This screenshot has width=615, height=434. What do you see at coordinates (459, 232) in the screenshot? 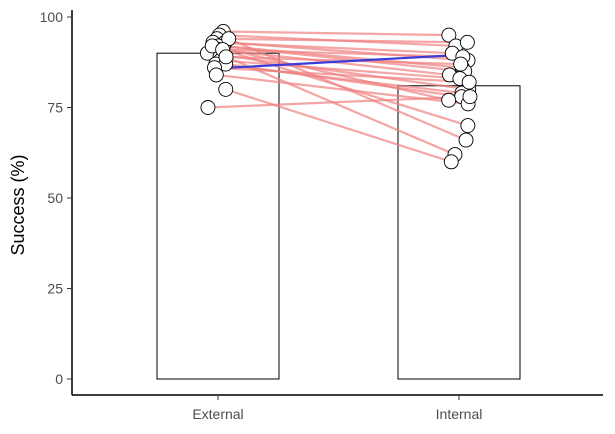
I see `bar-internal` at bounding box center [459, 232].